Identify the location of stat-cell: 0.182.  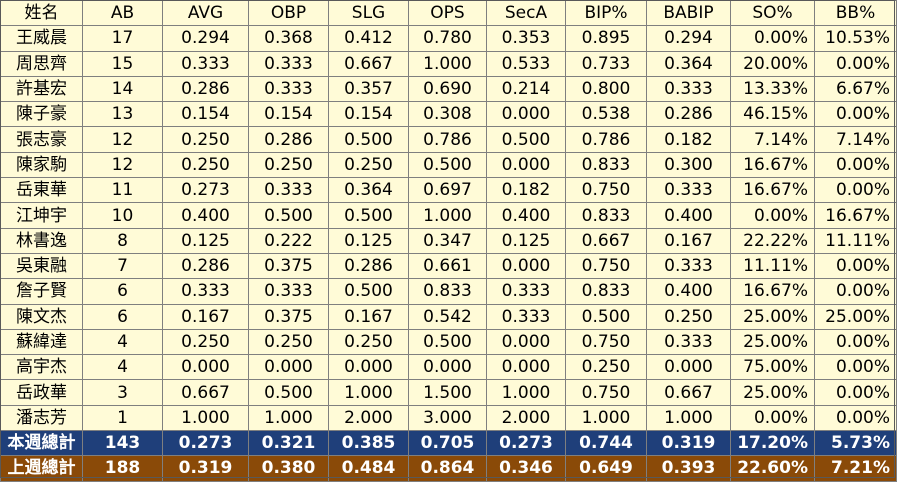
(526, 190).